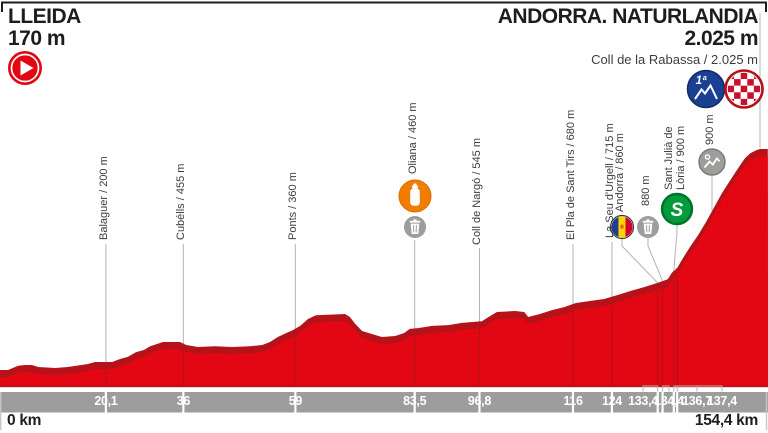 The width and height of the screenshot is (768, 433). I want to click on waypoint-label: Sant Julià de Lòria / 900 m, so click(675, 157).